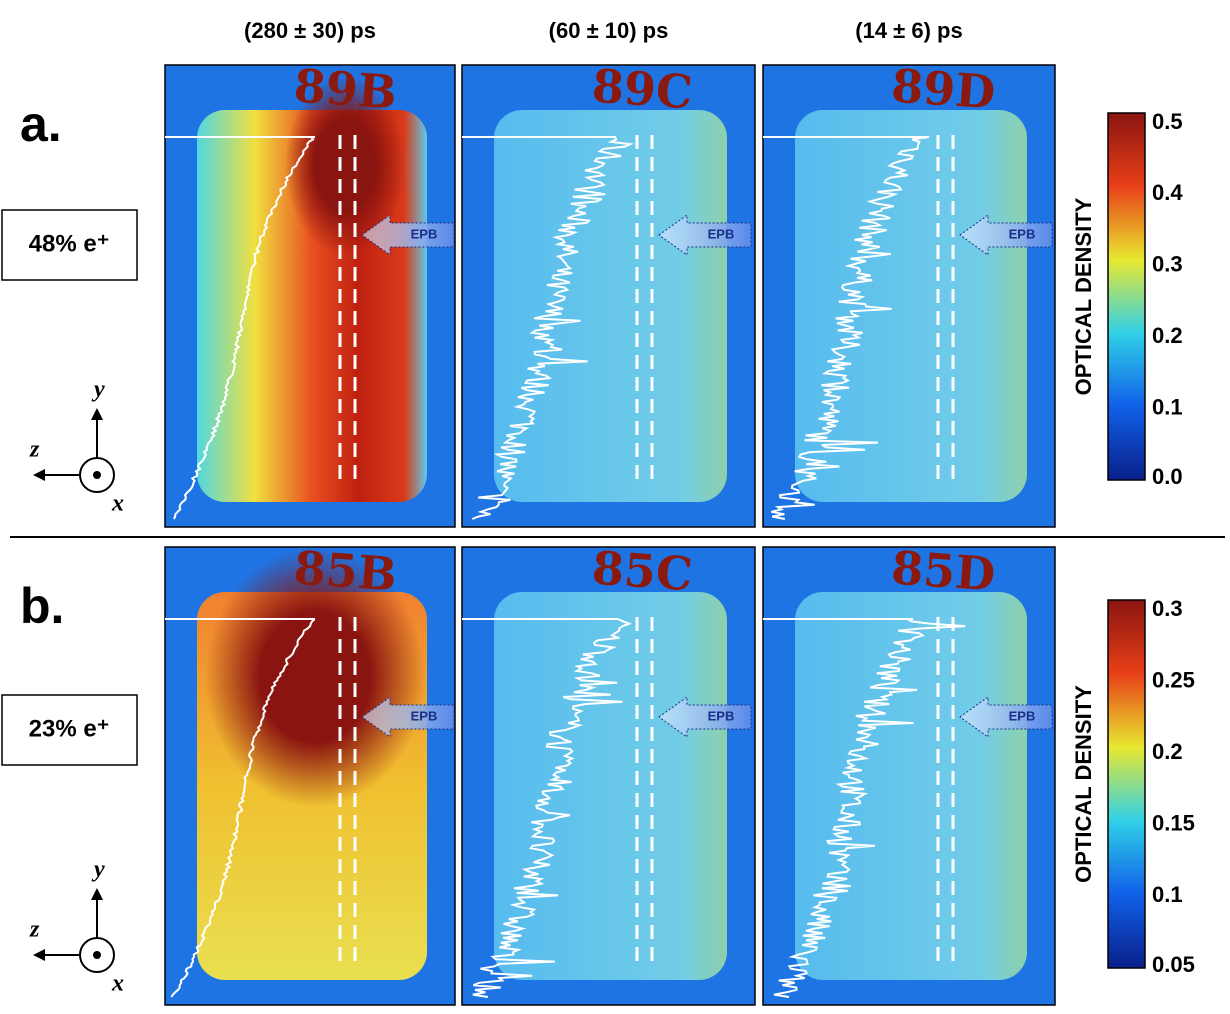 Image resolution: width=1230 pixels, height=1014 pixels. I want to click on column-header: (60 ± 10) ps, so click(609, 30).